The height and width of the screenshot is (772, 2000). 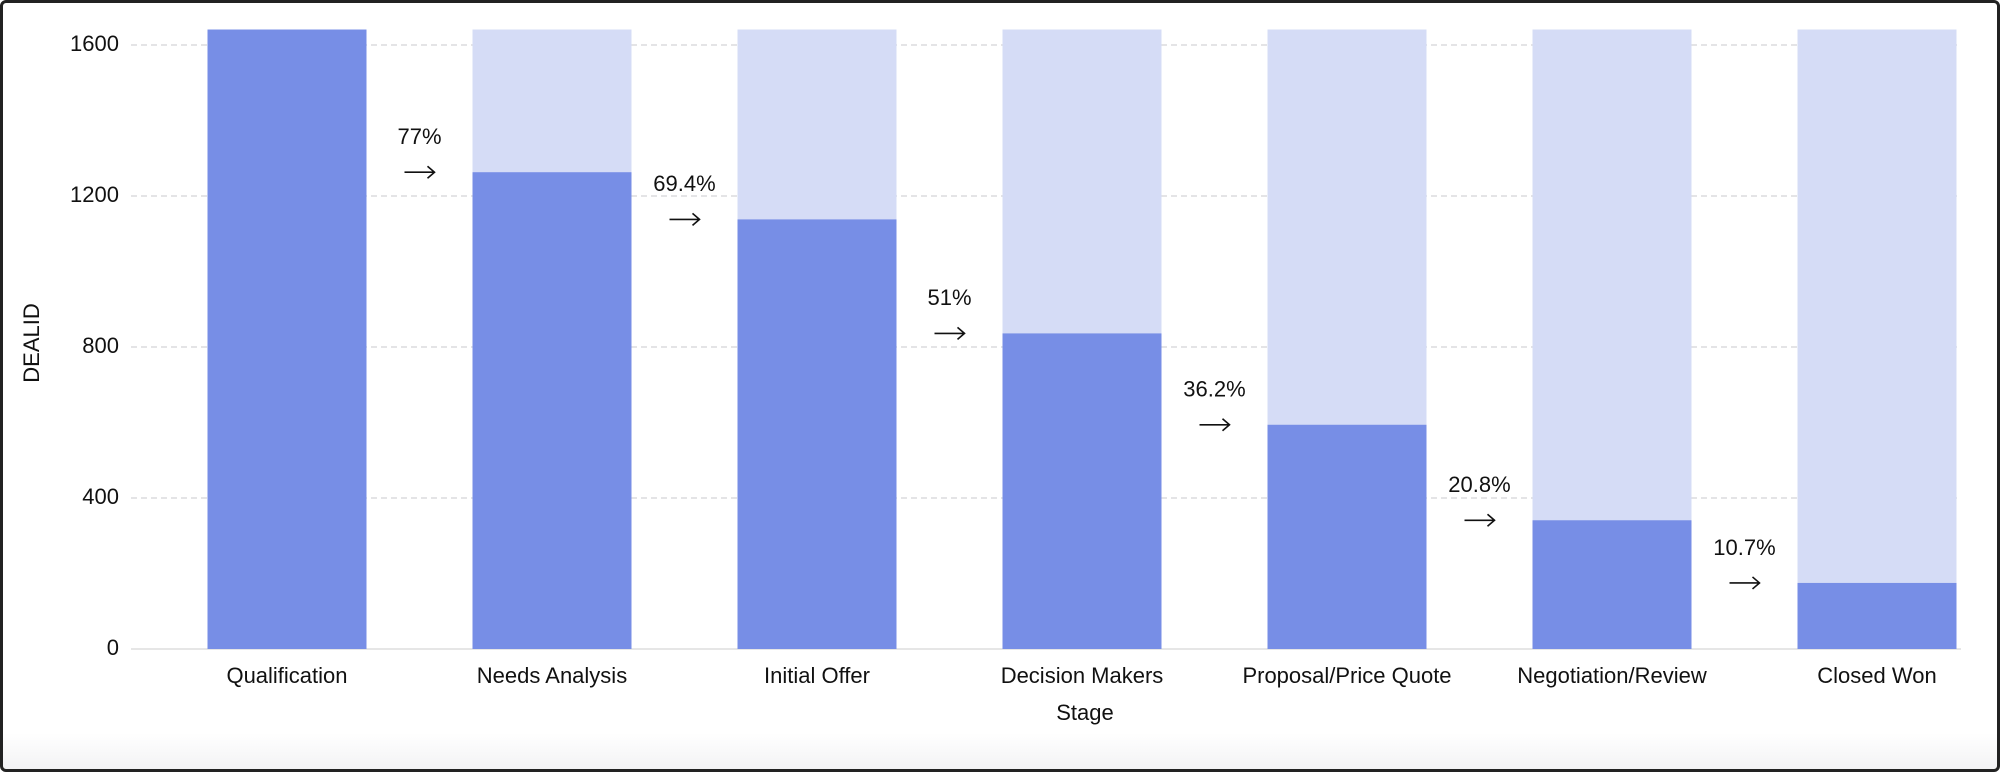 I want to click on conversion-label: 36.2%, so click(x=1214, y=389).